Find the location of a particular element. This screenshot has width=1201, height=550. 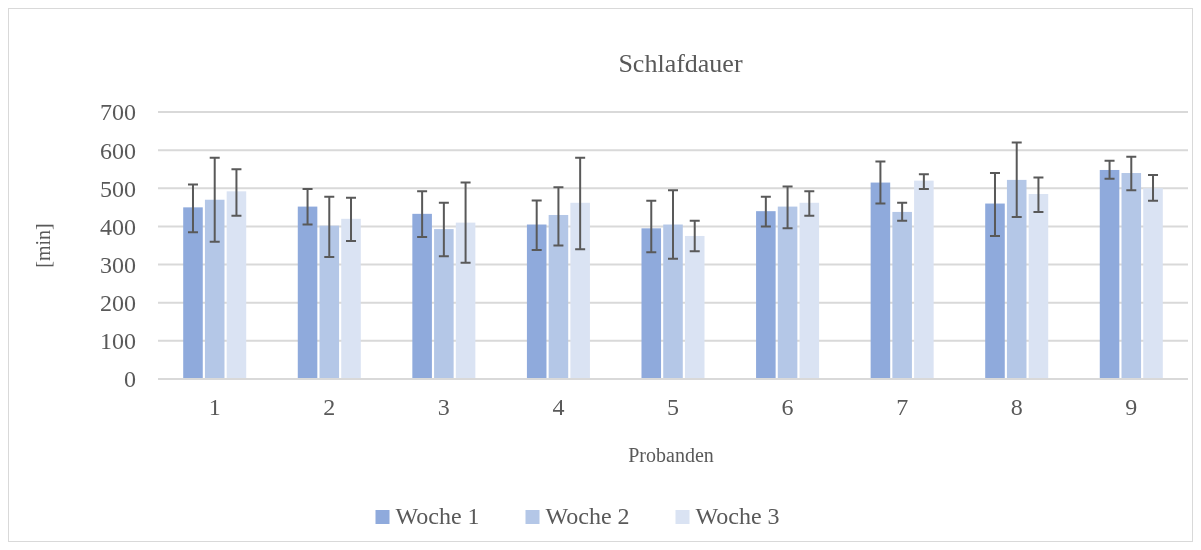

chart-title: Schlafdauer is located at coordinates (680, 63).